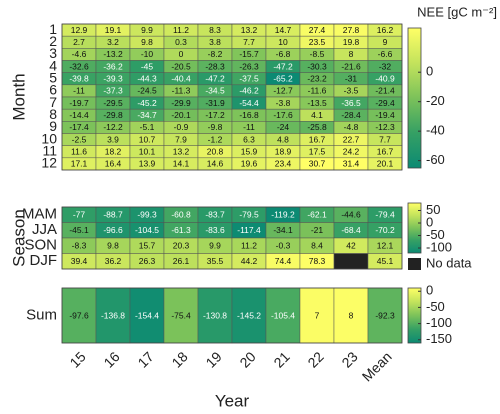 The width and height of the screenshot is (500, 414). I want to click on cell-label: -13.5, so click(317, 103).